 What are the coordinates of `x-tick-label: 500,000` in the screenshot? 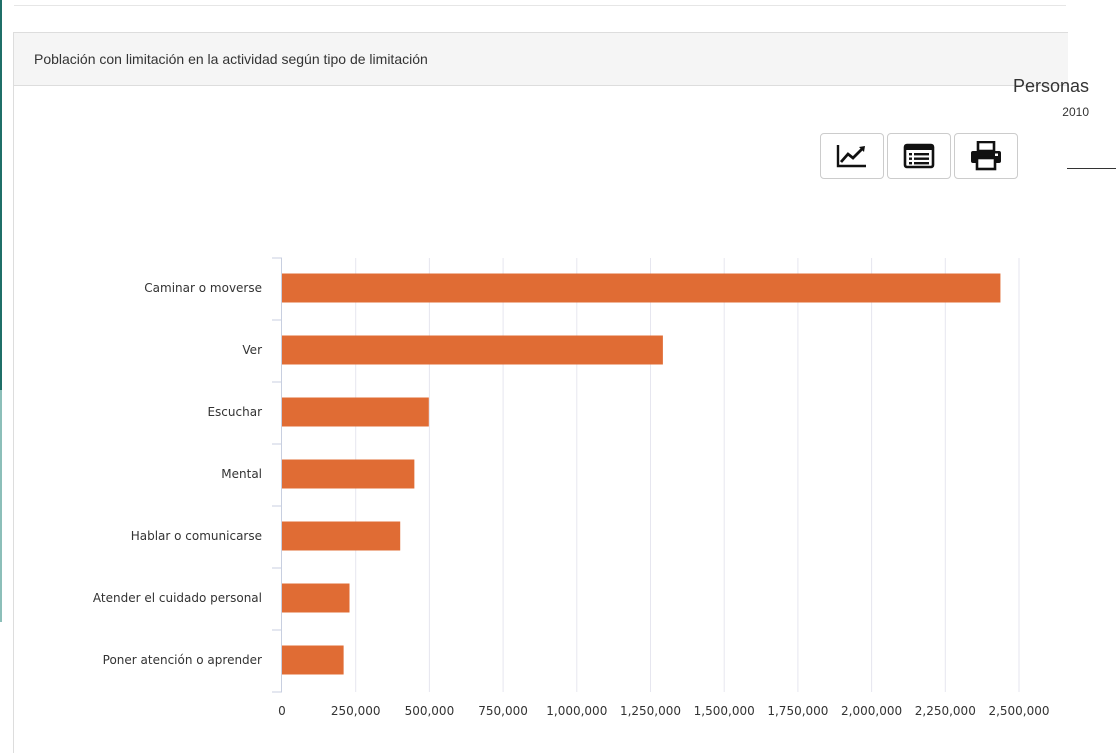 It's located at (430, 711).